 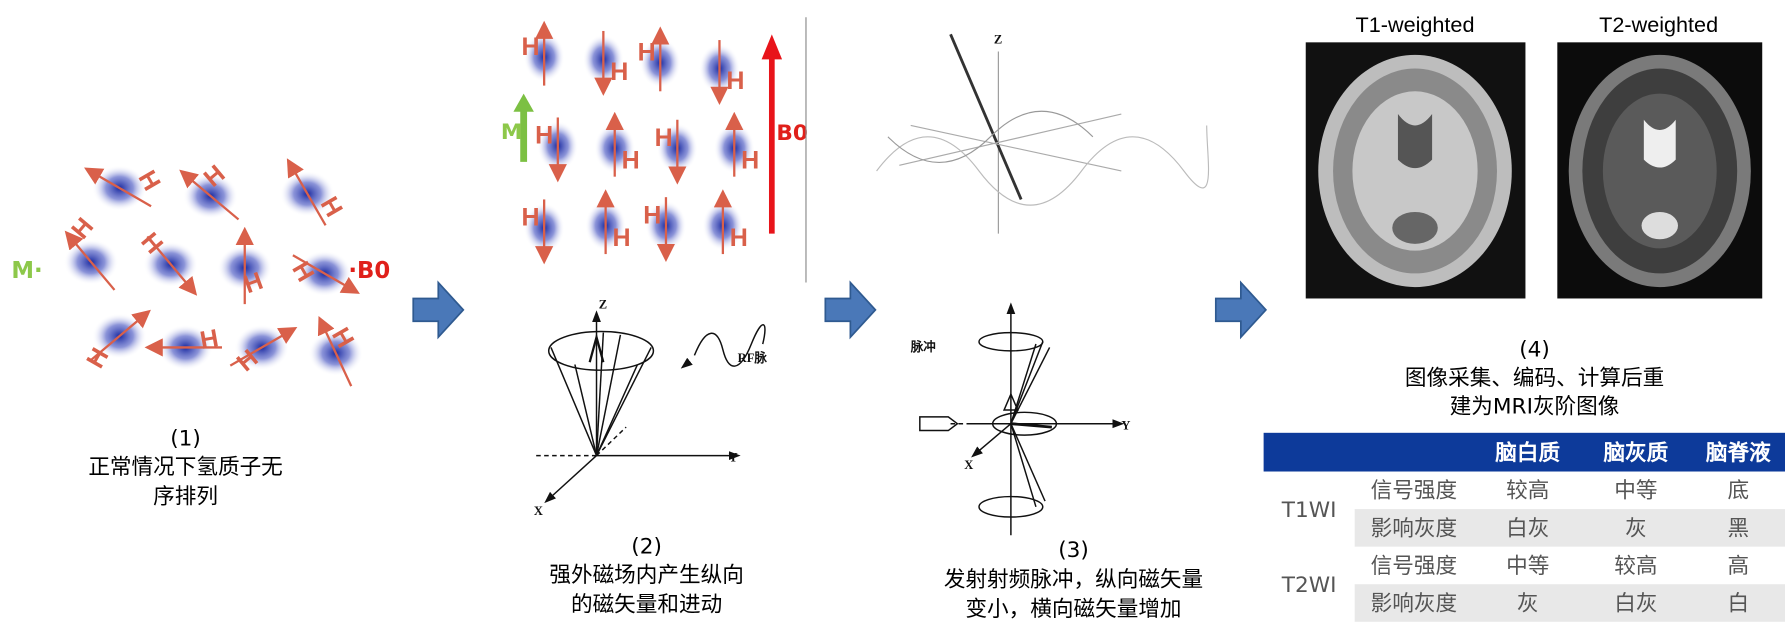 I want to click on caption: 建为MRI灰阶图像, so click(x=1535, y=406).